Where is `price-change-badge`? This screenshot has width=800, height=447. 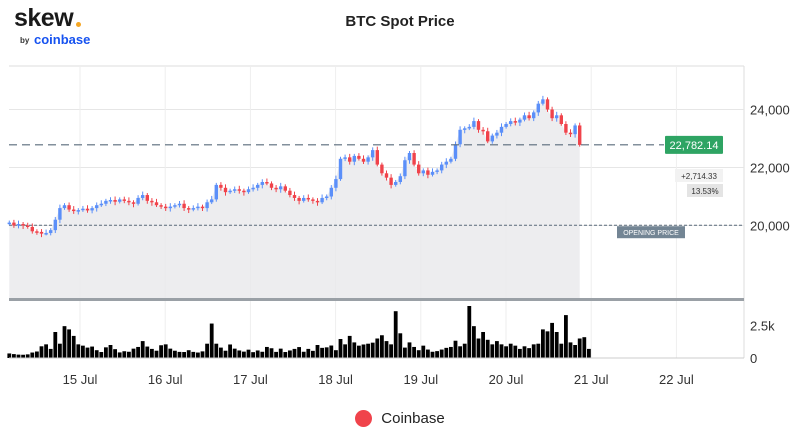
price-change-badge is located at coordinates (699, 175).